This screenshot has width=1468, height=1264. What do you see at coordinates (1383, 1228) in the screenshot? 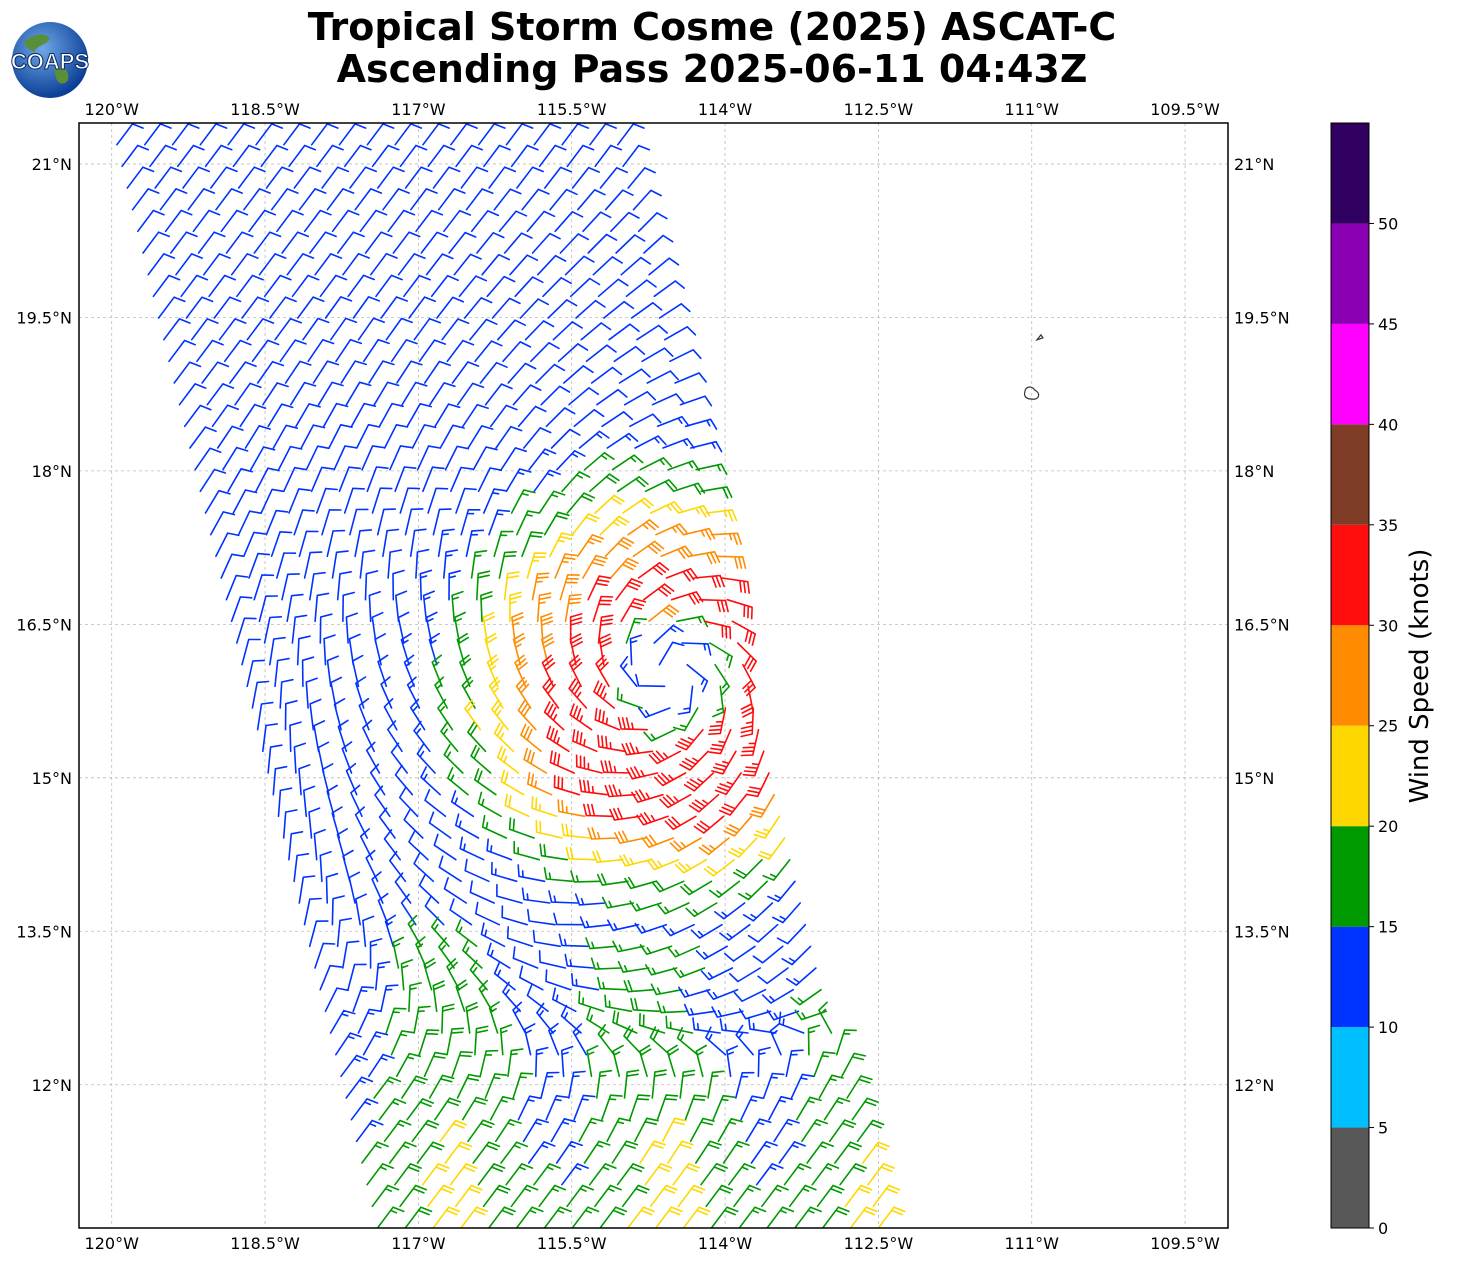
I see `colorbar-tick-label: 0` at bounding box center [1383, 1228].